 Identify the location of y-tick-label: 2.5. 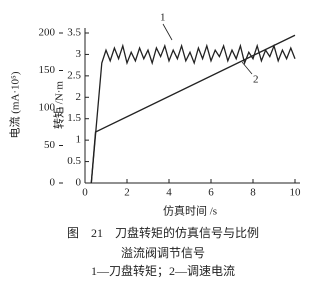
(74, 75).